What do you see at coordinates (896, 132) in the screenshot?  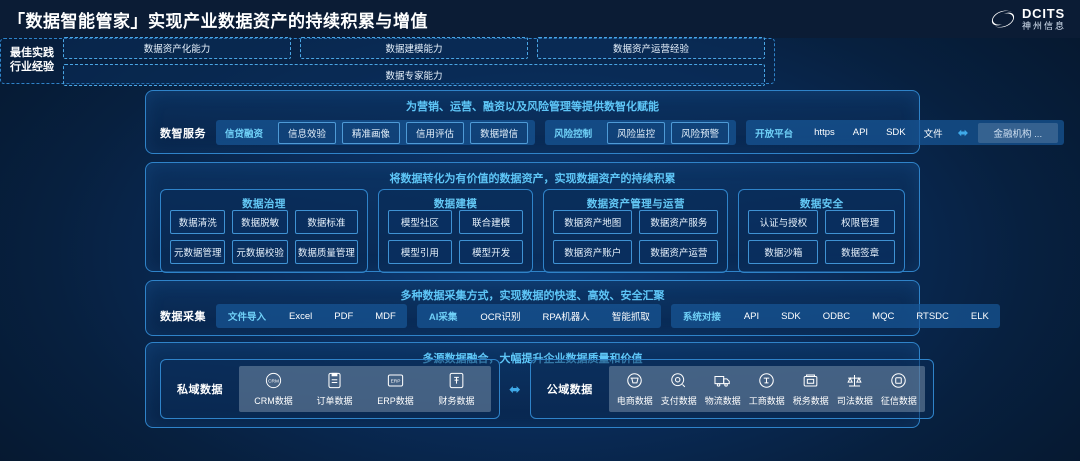 I see `open-platform-item: SDK` at bounding box center [896, 132].